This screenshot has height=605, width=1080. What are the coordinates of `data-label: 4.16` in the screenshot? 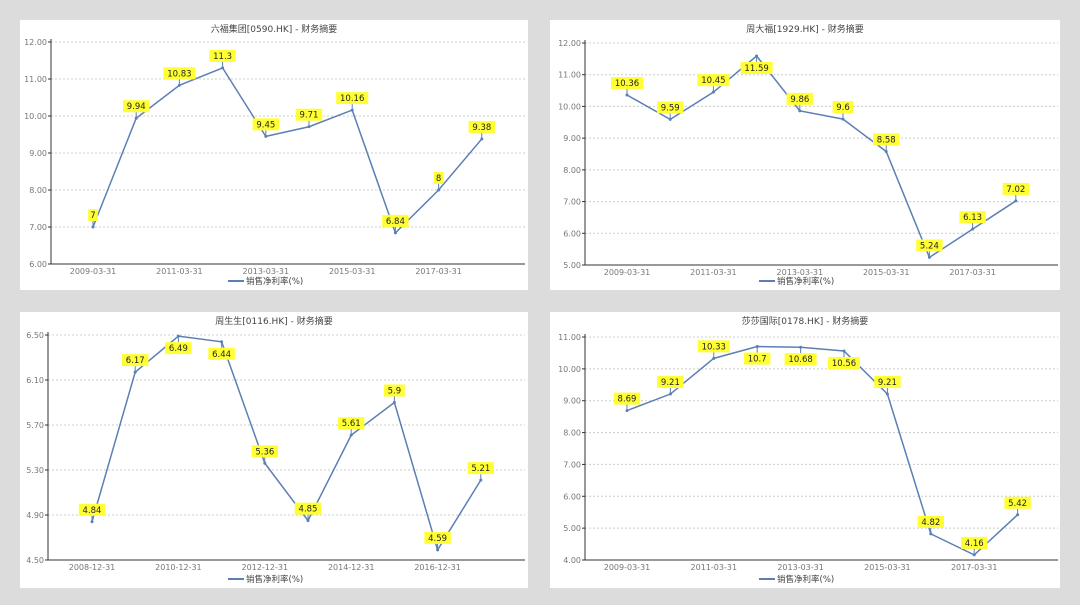 It's located at (974, 544).